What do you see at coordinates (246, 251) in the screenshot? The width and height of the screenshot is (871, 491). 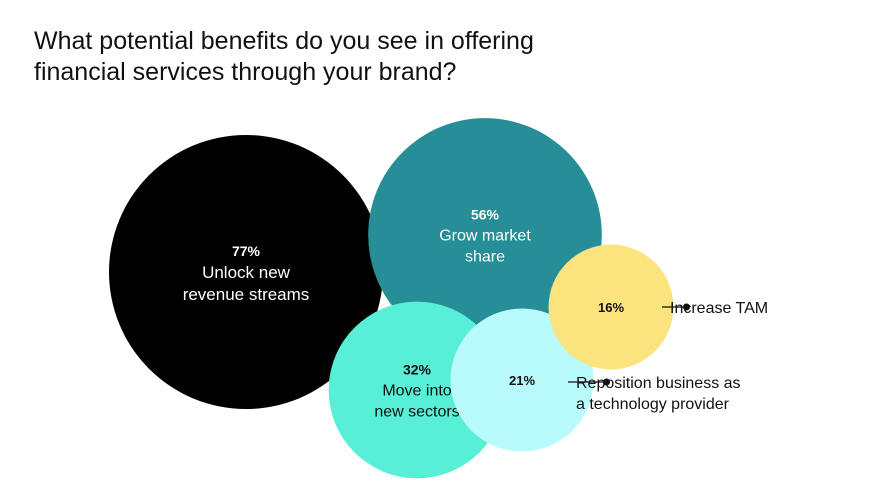 I see `bubble-value-label: 77%` at bounding box center [246, 251].